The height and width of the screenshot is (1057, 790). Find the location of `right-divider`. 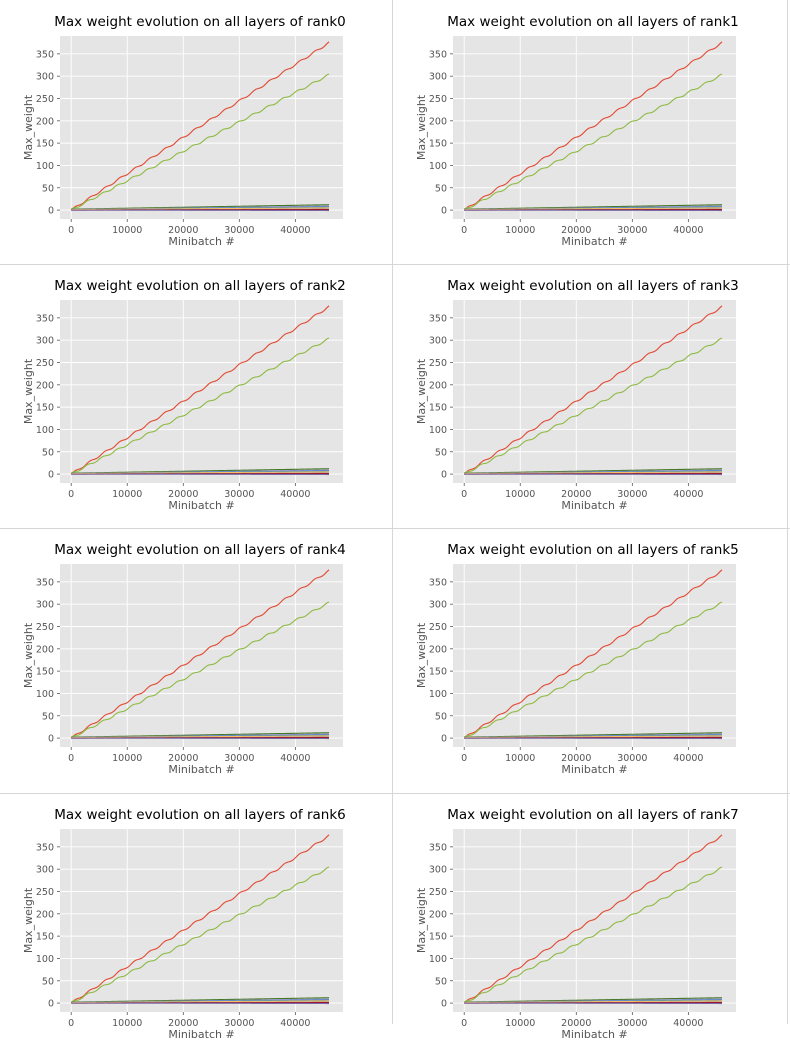

right-divider is located at coordinates (787, 512).